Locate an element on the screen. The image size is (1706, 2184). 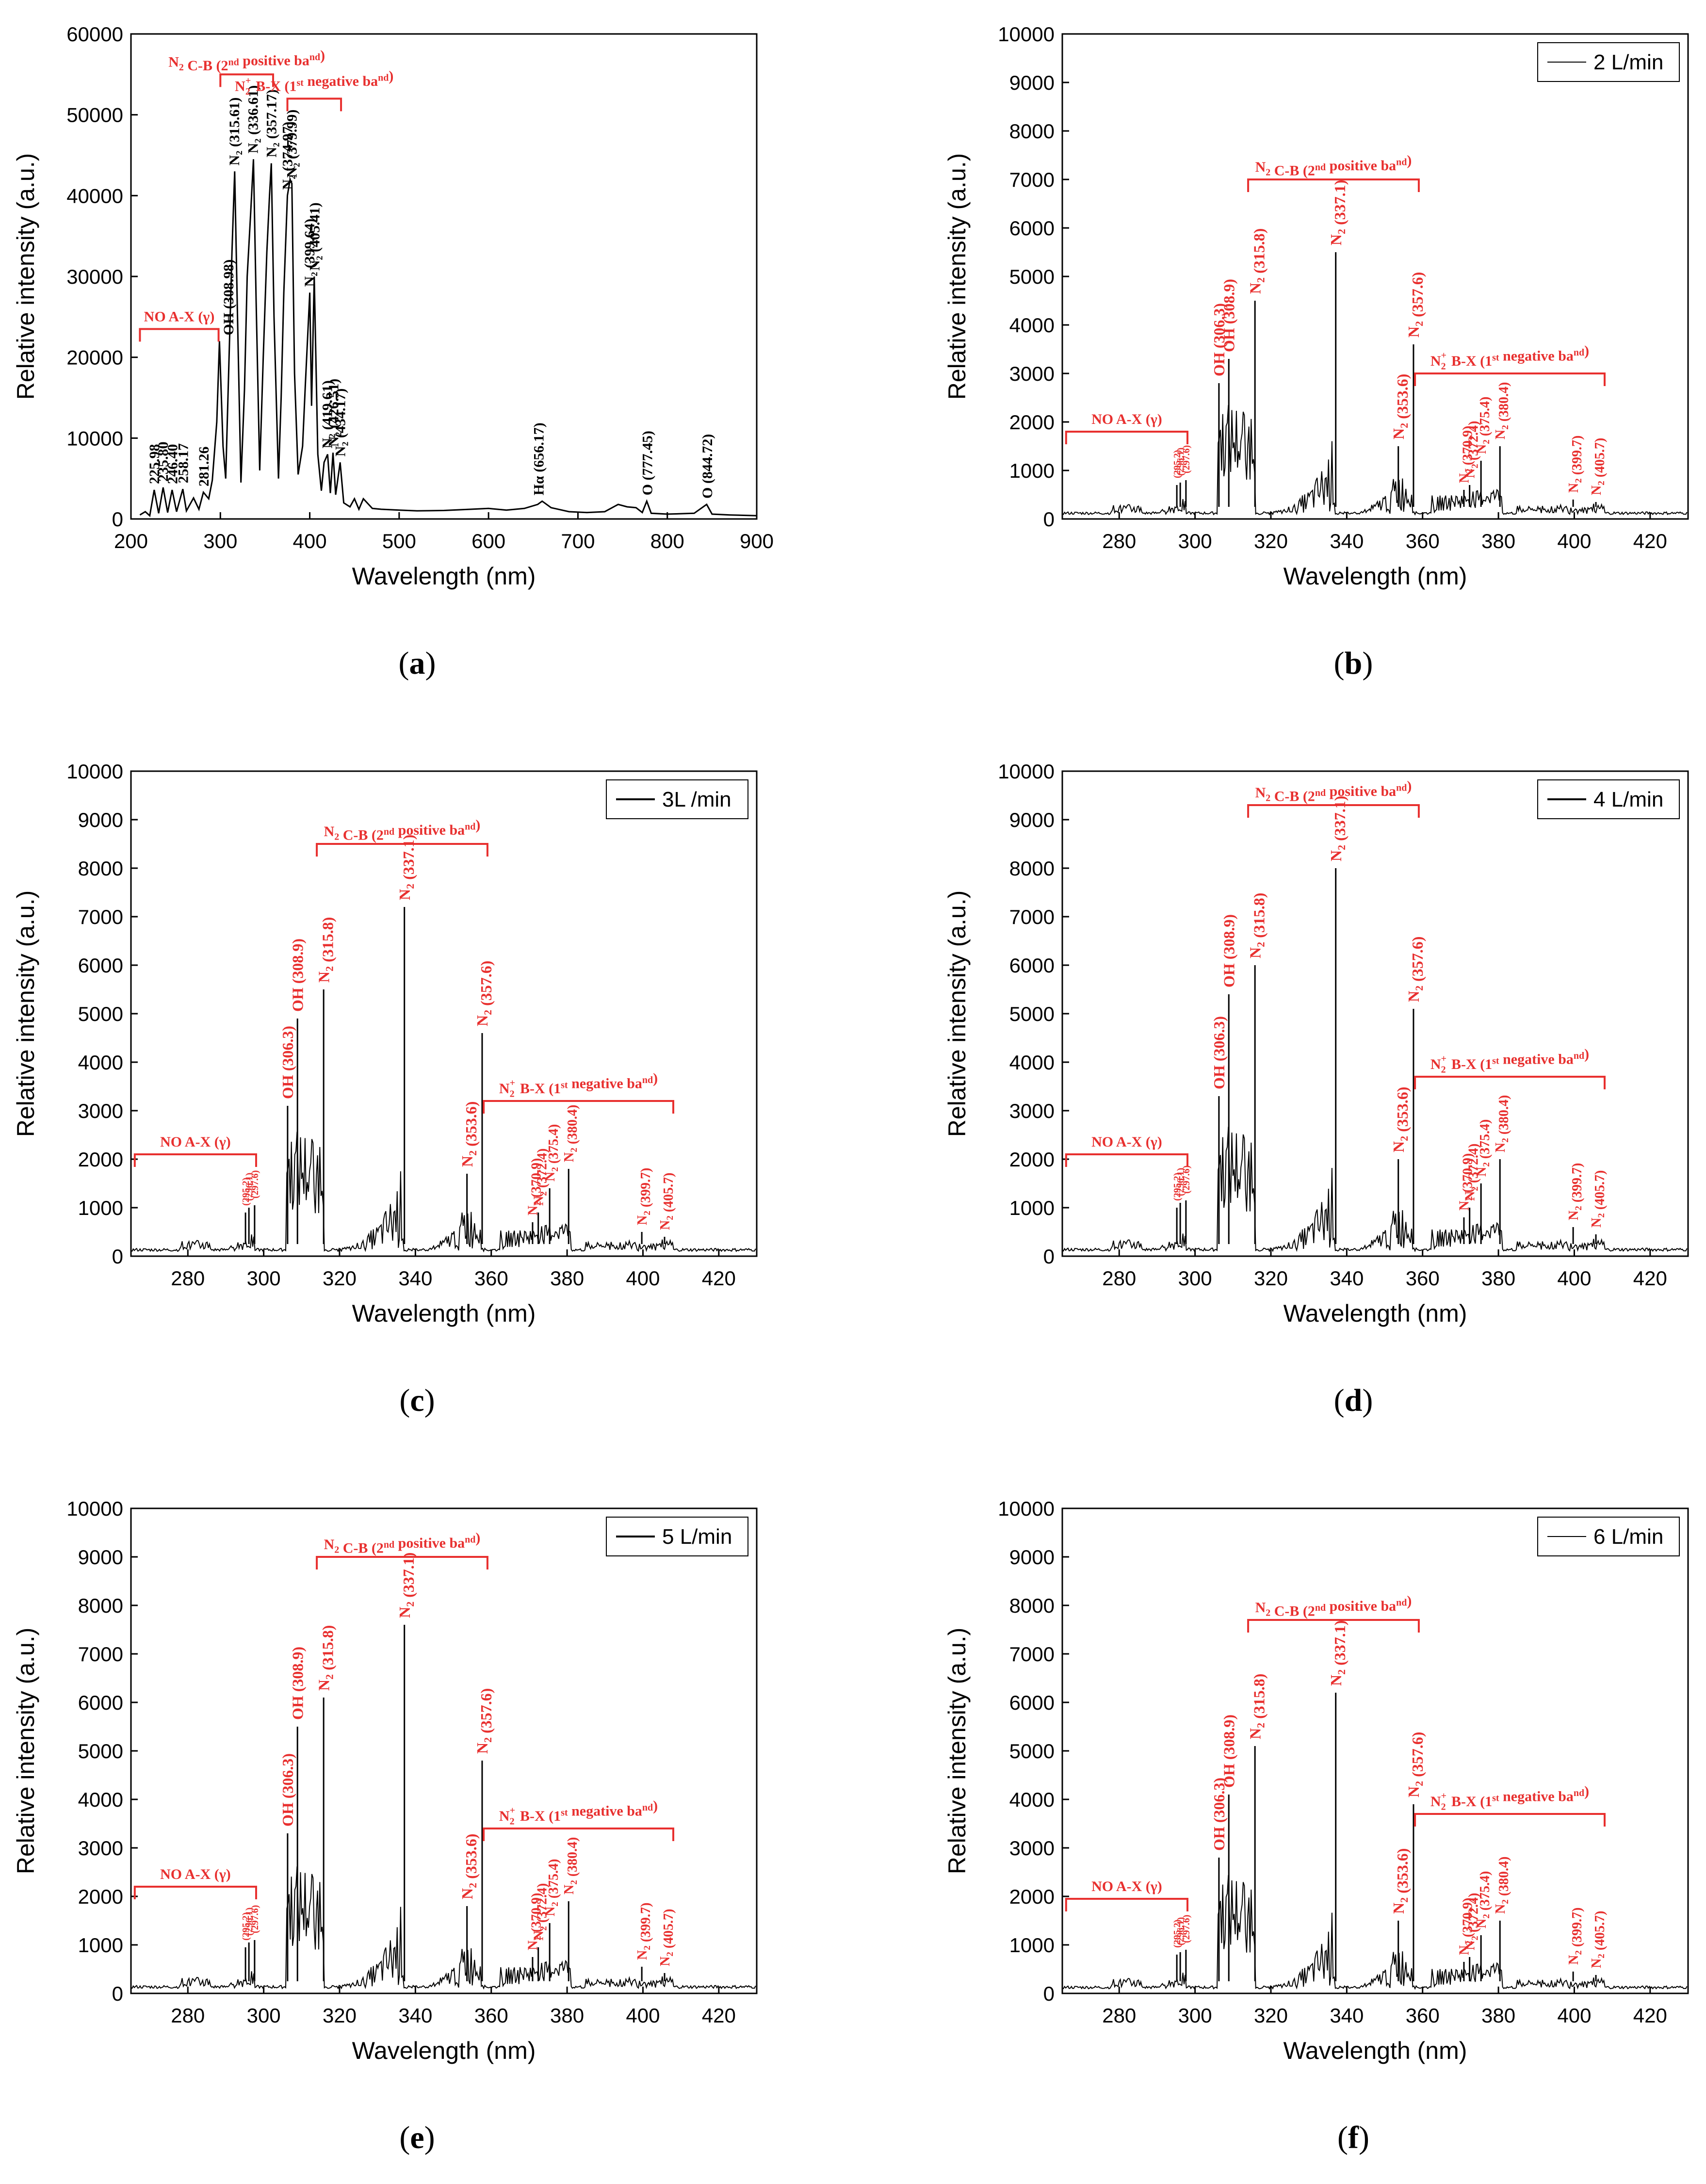
peak-label-f: N2 (357.6) is located at coordinates (1415, 1764).